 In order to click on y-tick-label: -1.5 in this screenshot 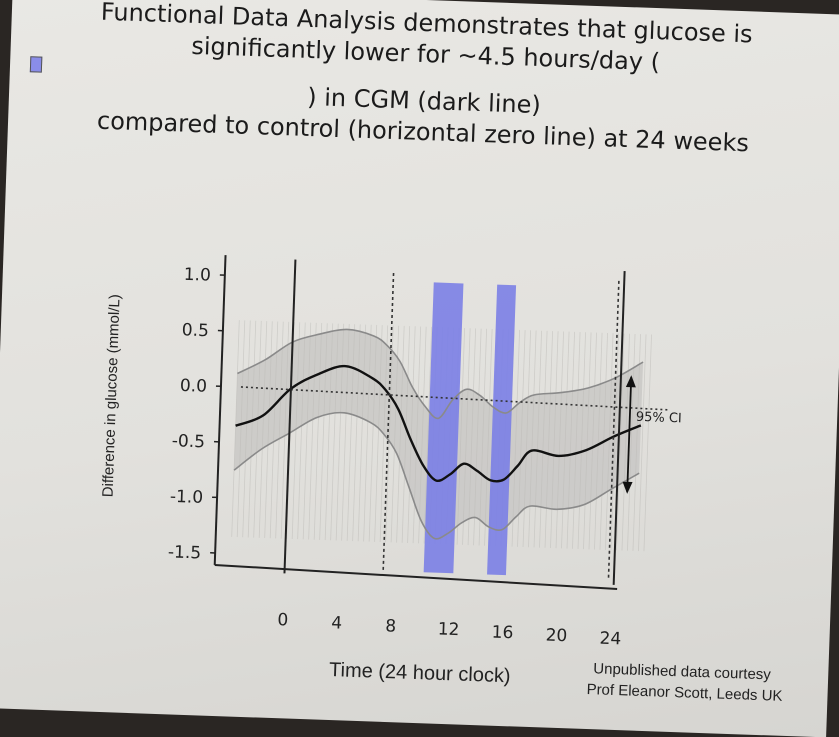, I will do `click(185, 552)`.